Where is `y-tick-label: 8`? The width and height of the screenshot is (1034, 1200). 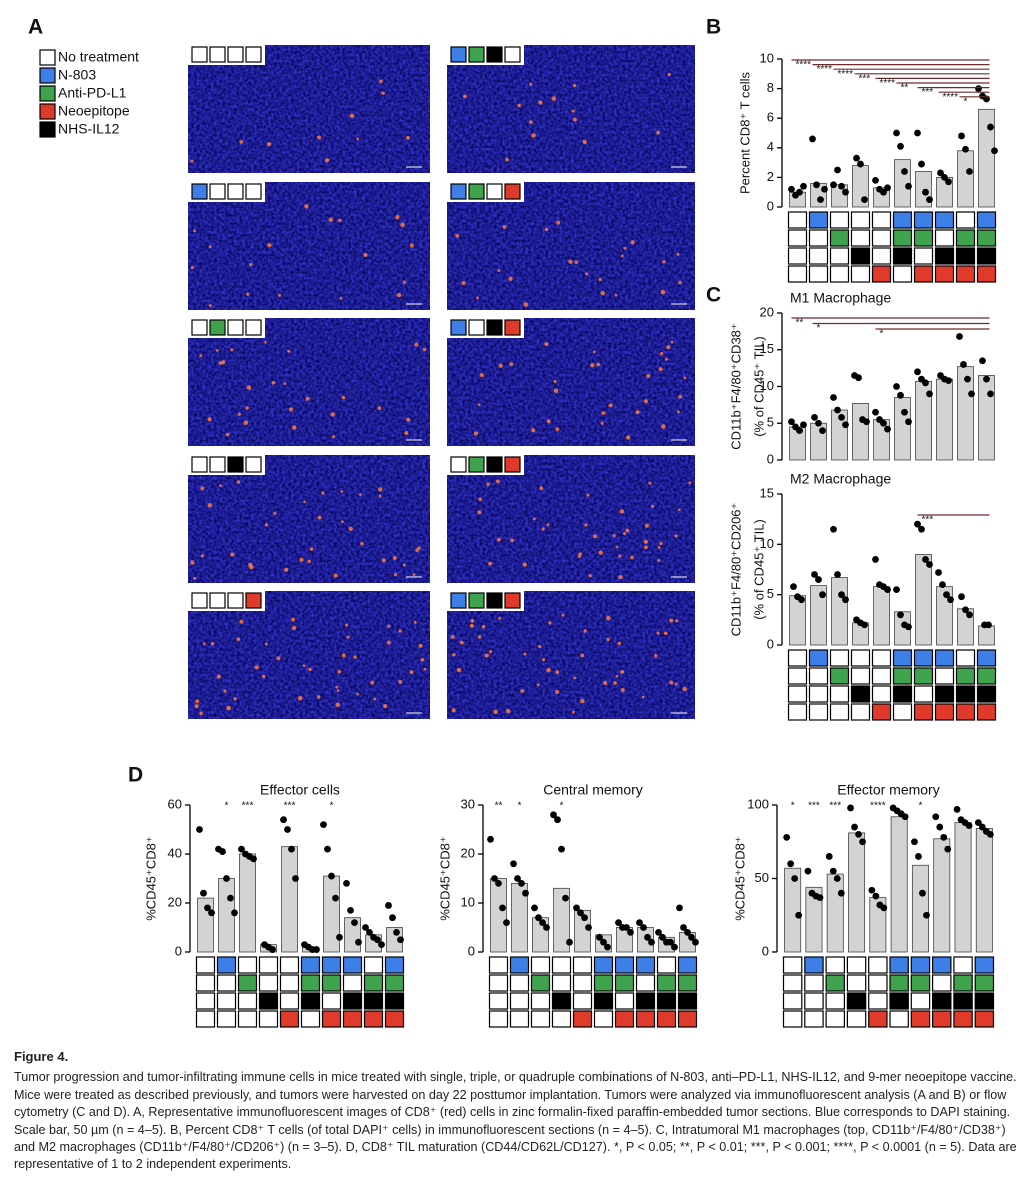 y-tick-label: 8 is located at coordinates (770, 87).